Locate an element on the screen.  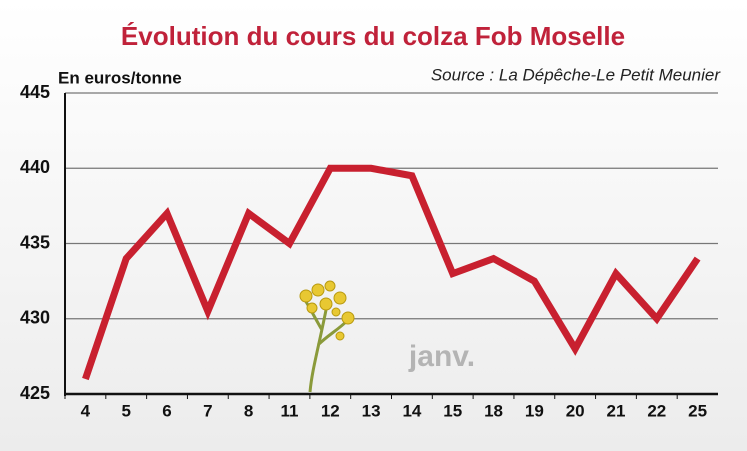
x-tick-label: 15 is located at coordinates (452, 410).